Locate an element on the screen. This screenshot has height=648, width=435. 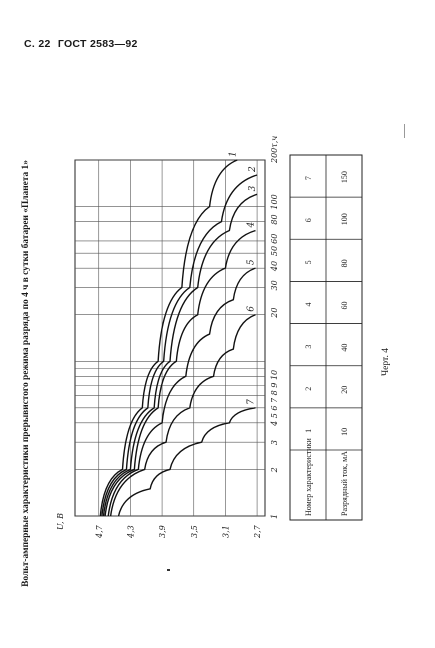
curve-label-7: 7 is located at coordinates (252, 402).